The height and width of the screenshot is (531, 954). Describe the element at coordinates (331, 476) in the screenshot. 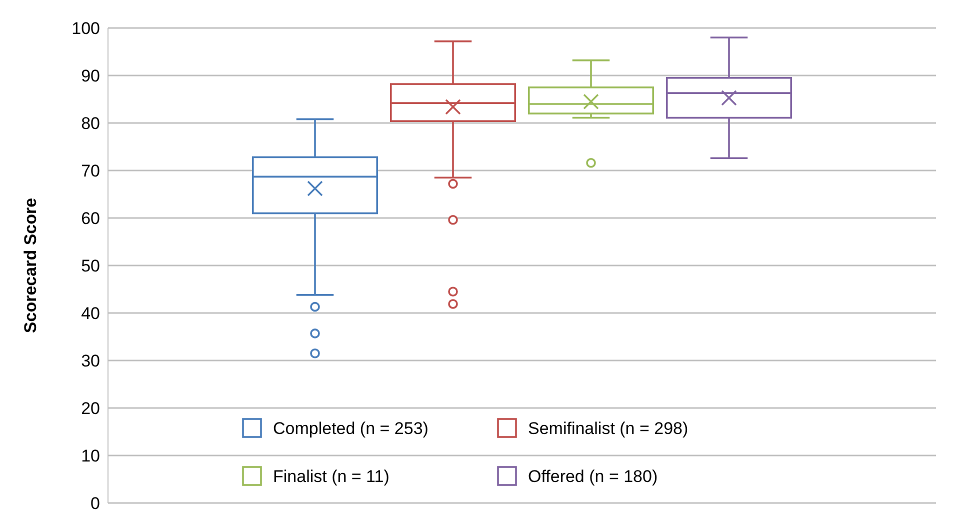

I see `legend-label: Finalist (n = 11)` at that location.